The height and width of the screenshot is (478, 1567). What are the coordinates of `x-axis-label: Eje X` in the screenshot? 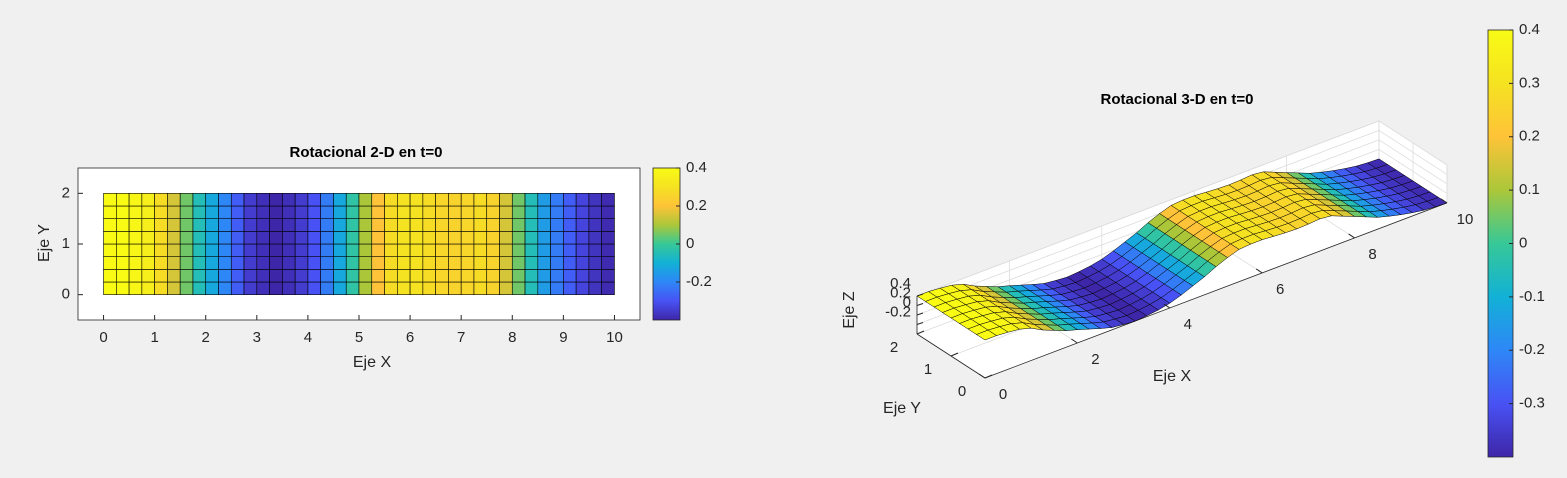 It's located at (372, 362).